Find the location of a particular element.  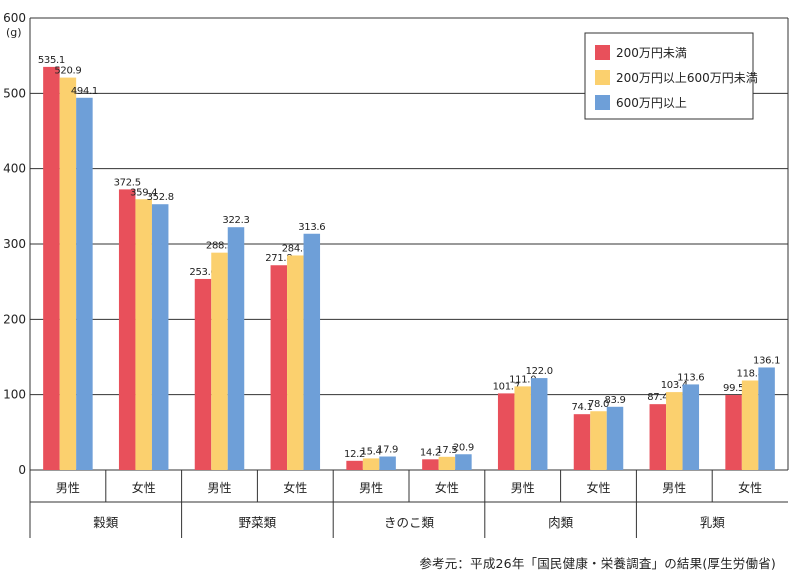

data-label: 83.9 is located at coordinates (614, 400).